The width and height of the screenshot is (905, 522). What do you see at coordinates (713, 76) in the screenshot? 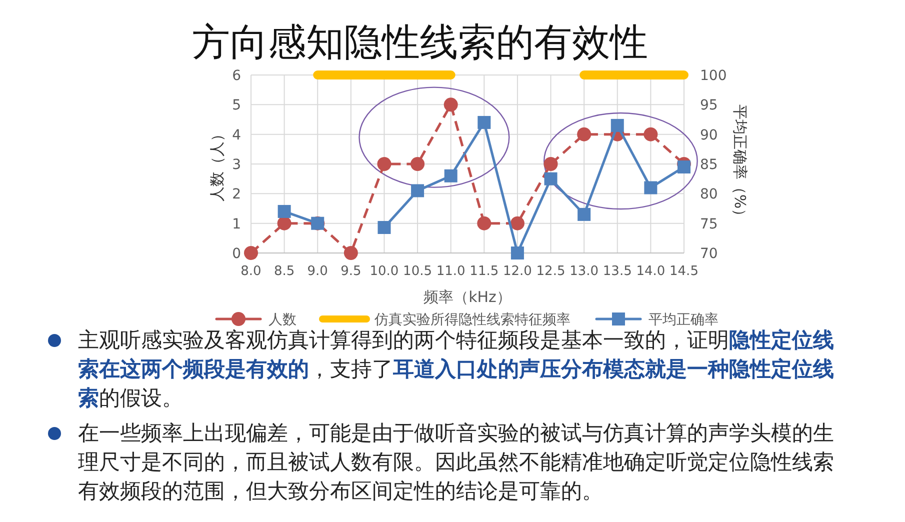
I see `y2-tick-label: 100` at bounding box center [713, 76].